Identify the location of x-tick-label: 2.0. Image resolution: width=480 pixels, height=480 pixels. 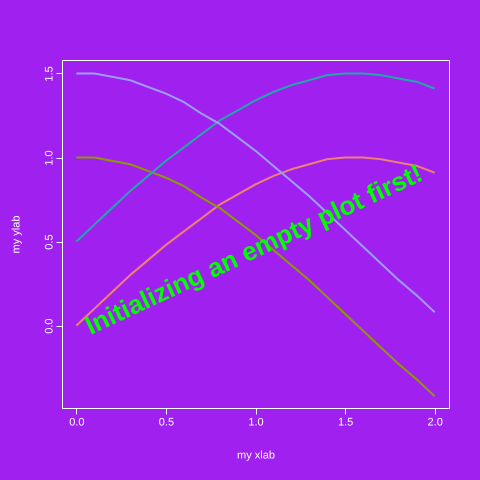
(435, 422).